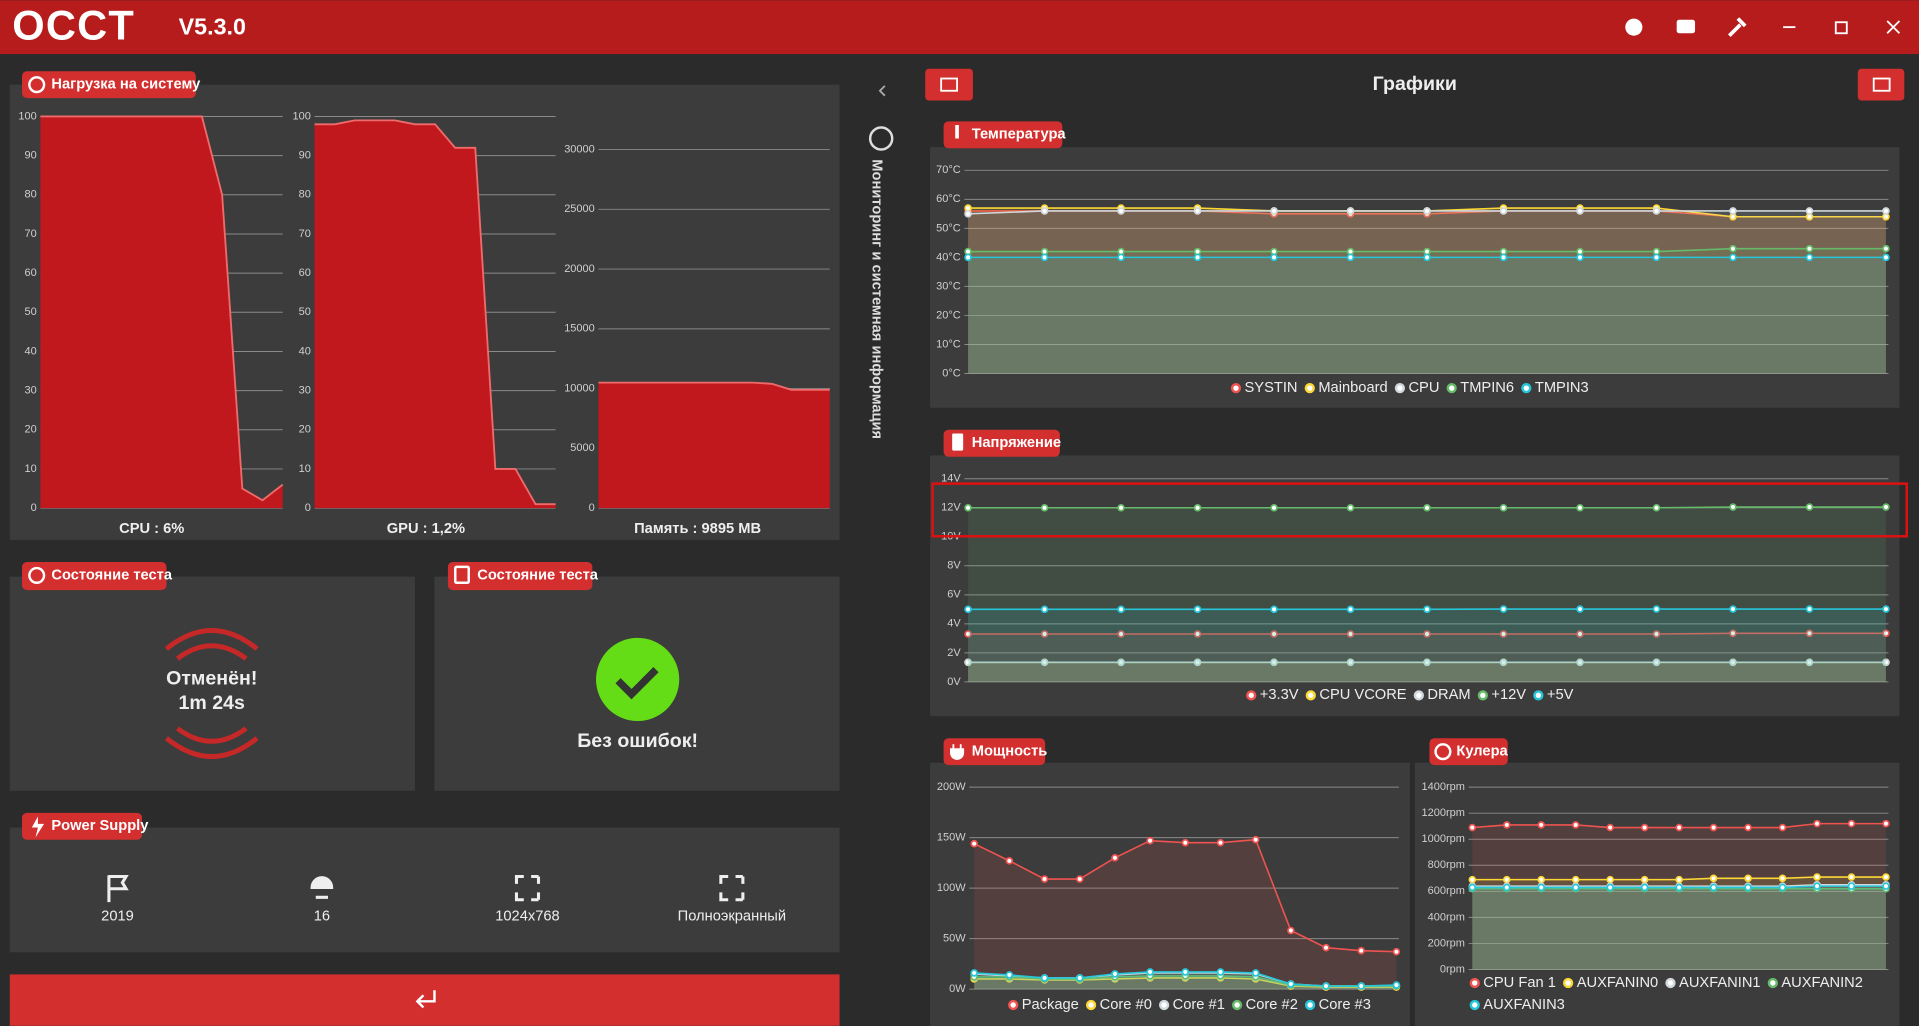  Describe the element at coordinates (1618, 983) in the screenshot. I see `legend-label: AUXFANIN0` at that location.